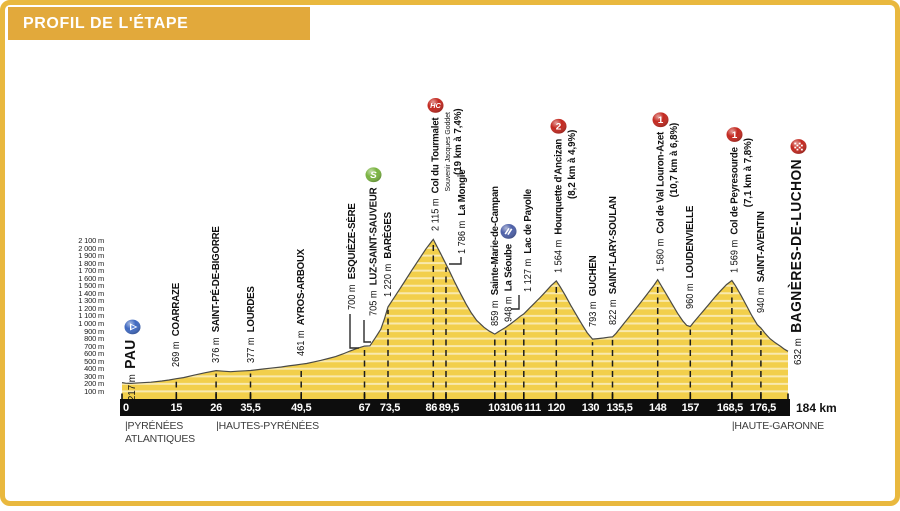 This screenshot has height=511, width=900. Describe the element at coordinates (592, 276) in the screenshot. I see `waypoint-name: GUCHEN` at that location.